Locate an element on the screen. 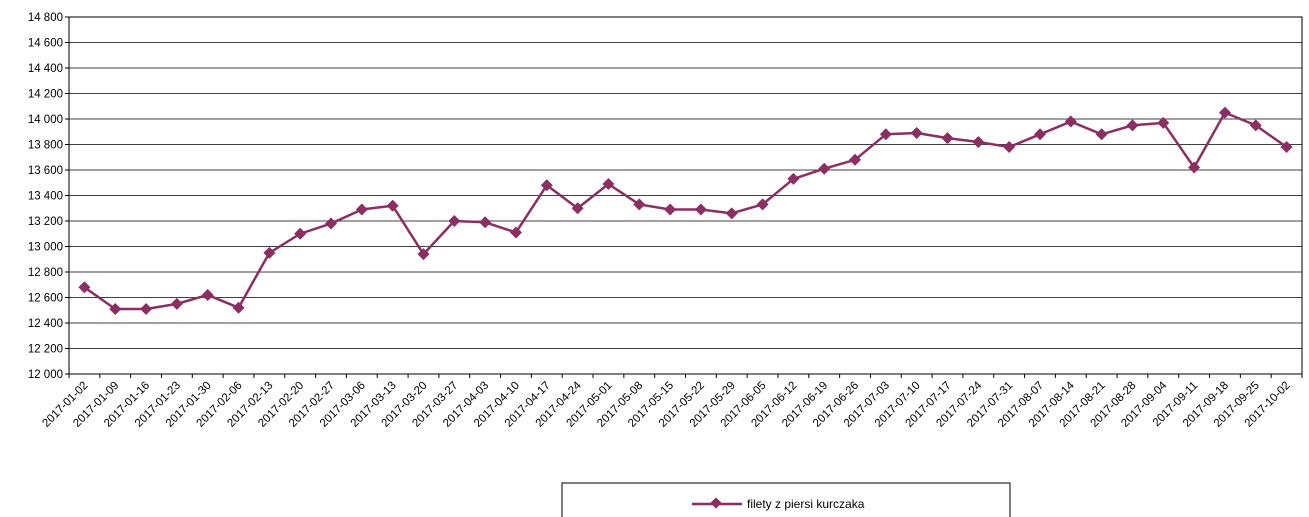 This screenshot has height=517, width=1309. y-tick-label: 12 600 is located at coordinates (45, 299).